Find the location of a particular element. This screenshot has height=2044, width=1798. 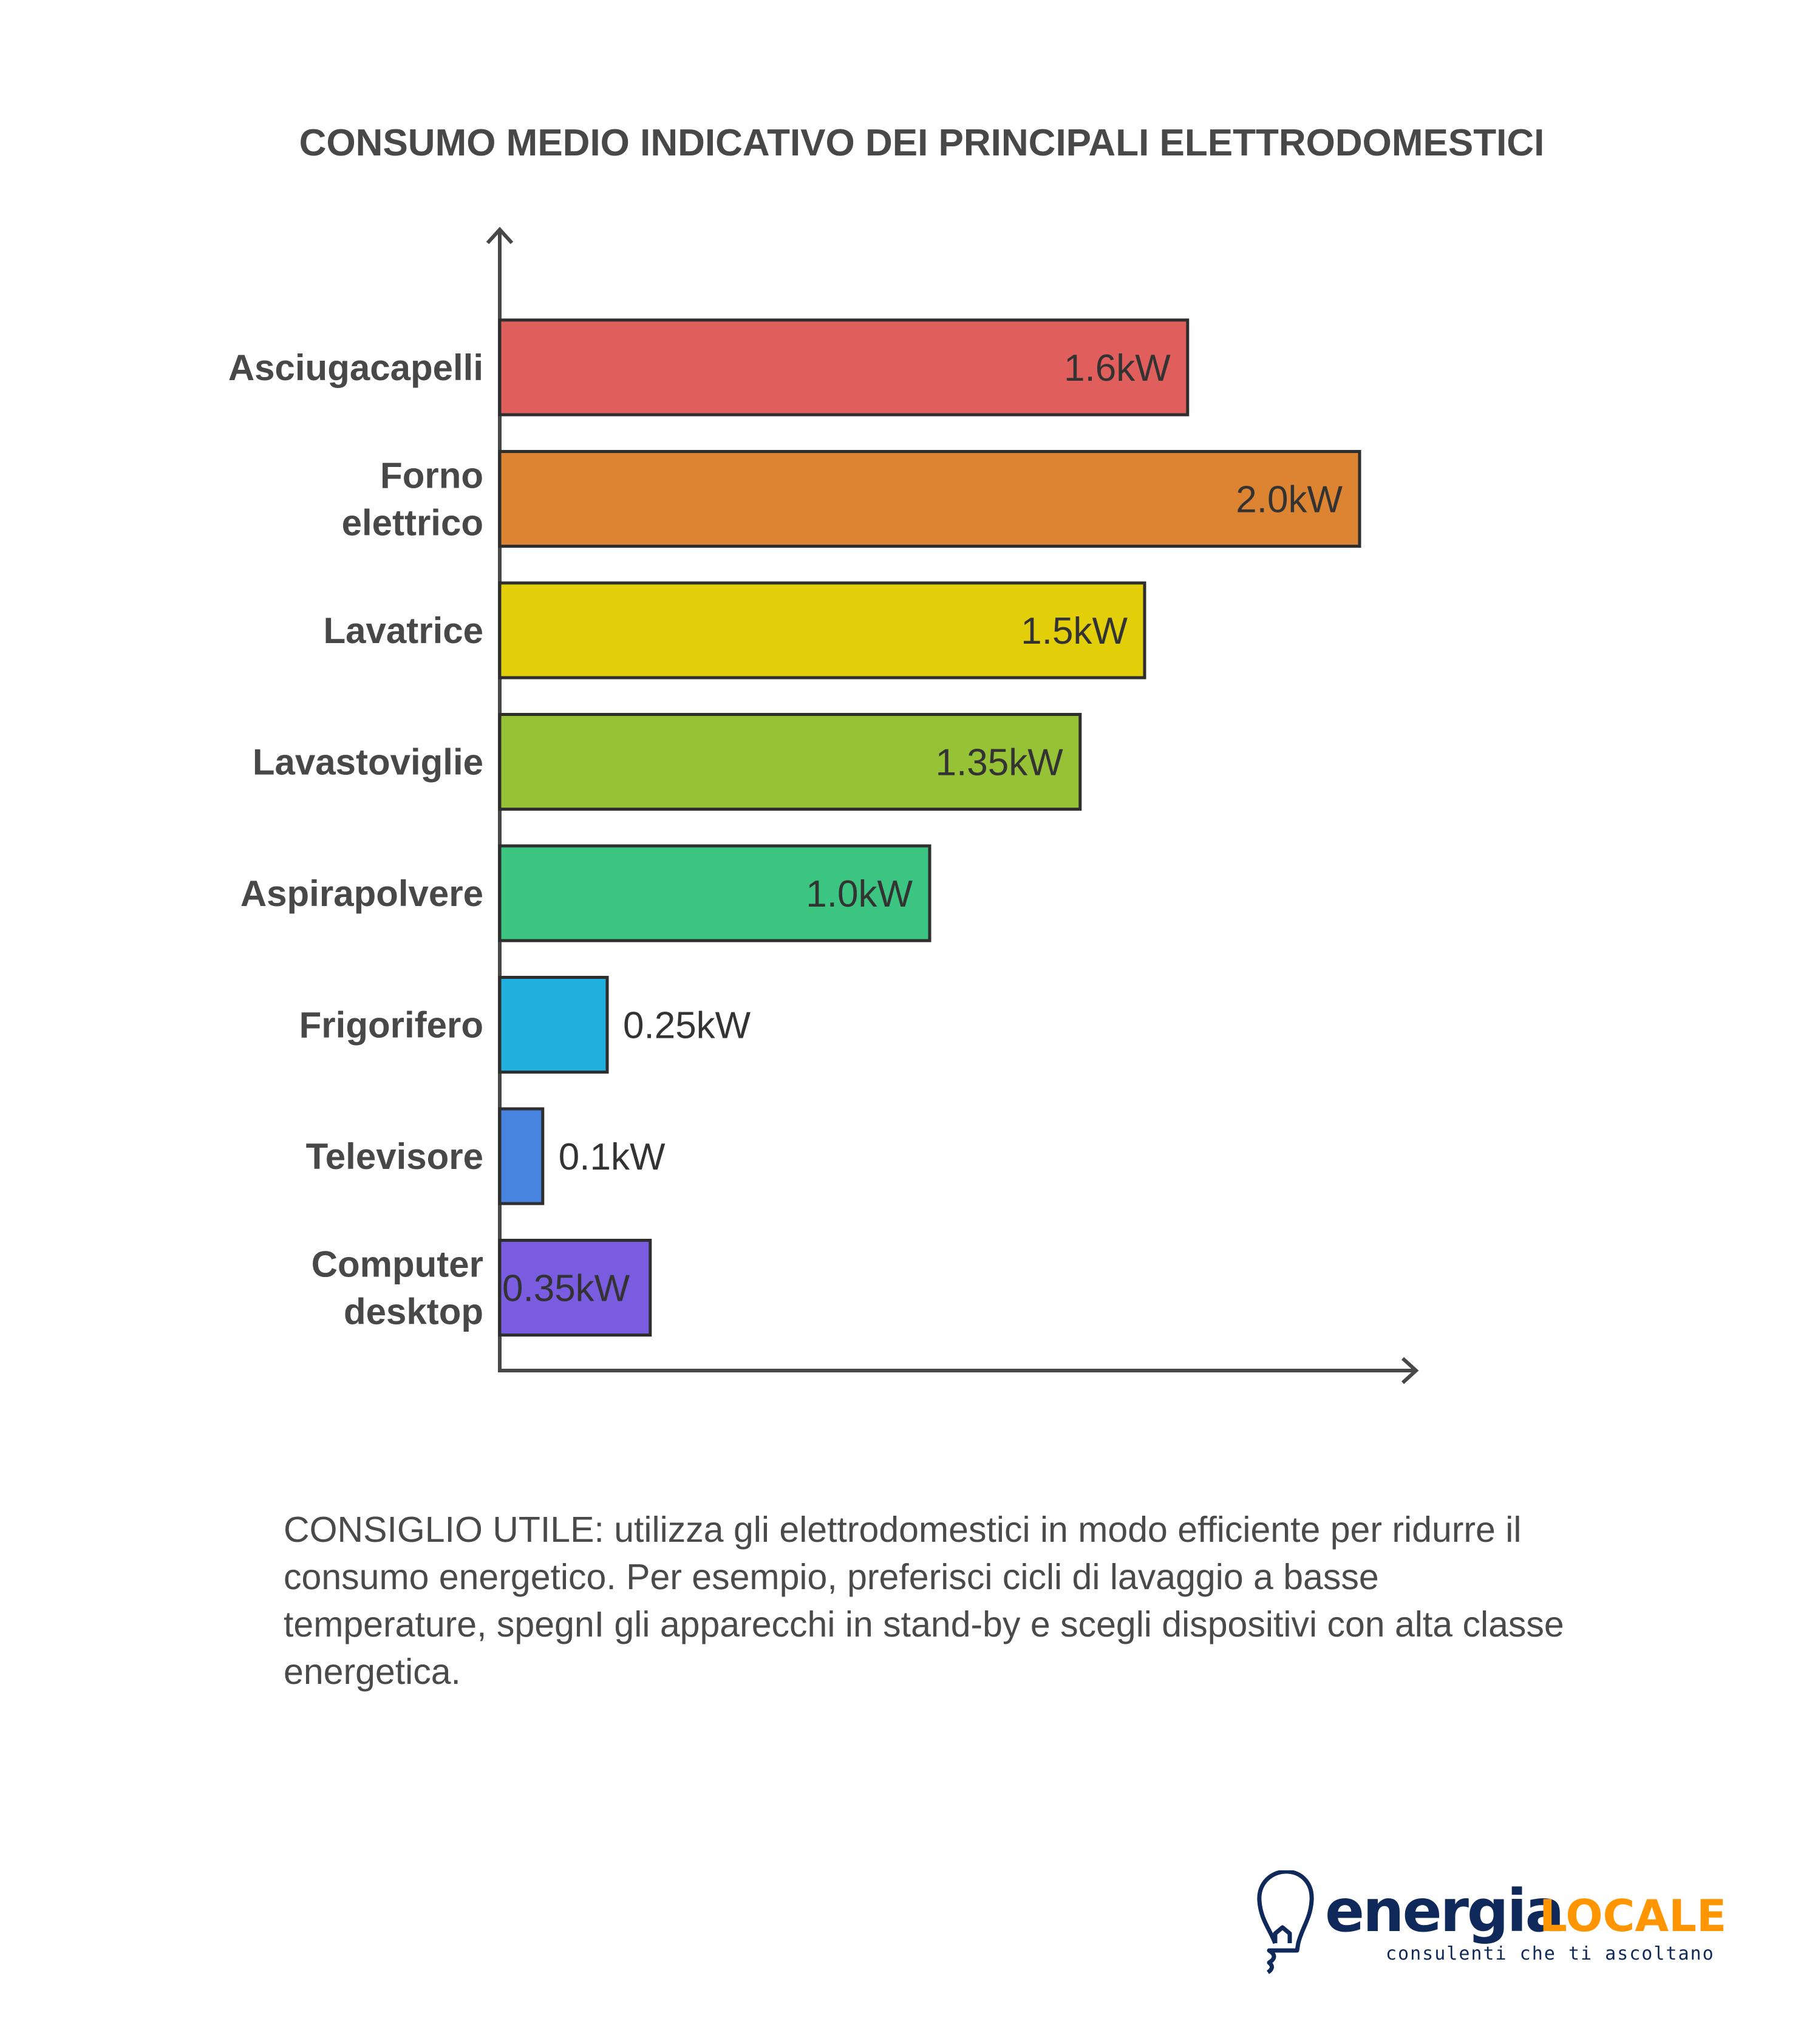

category-label-line: desktop is located at coordinates (413, 1312).